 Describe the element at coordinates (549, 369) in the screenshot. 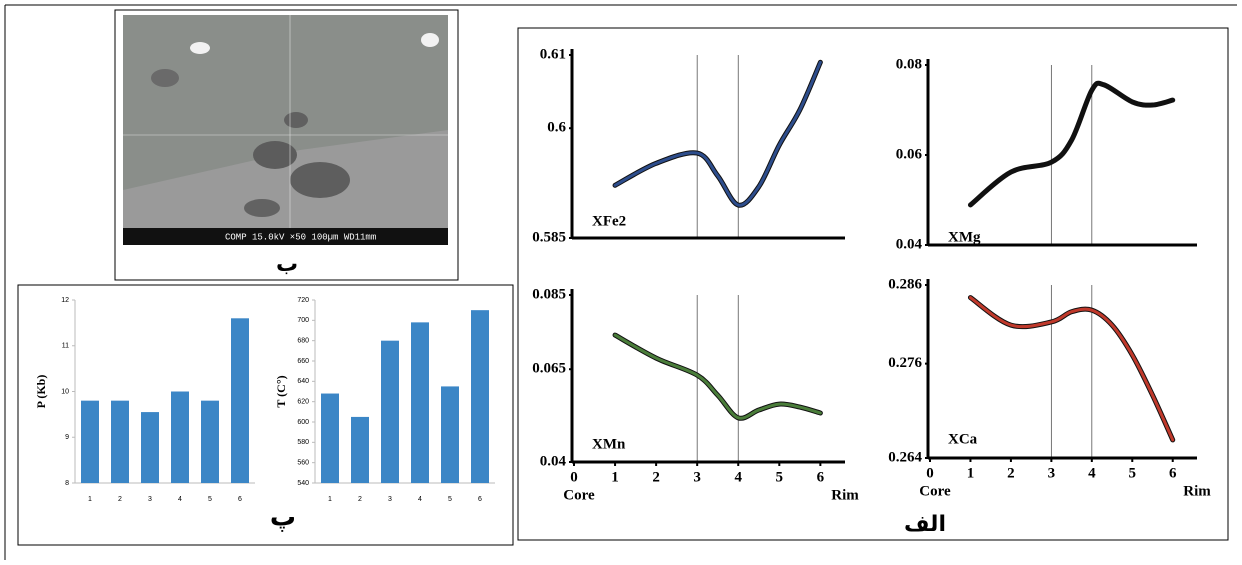

I see `y-tick-label: 0.065` at that location.